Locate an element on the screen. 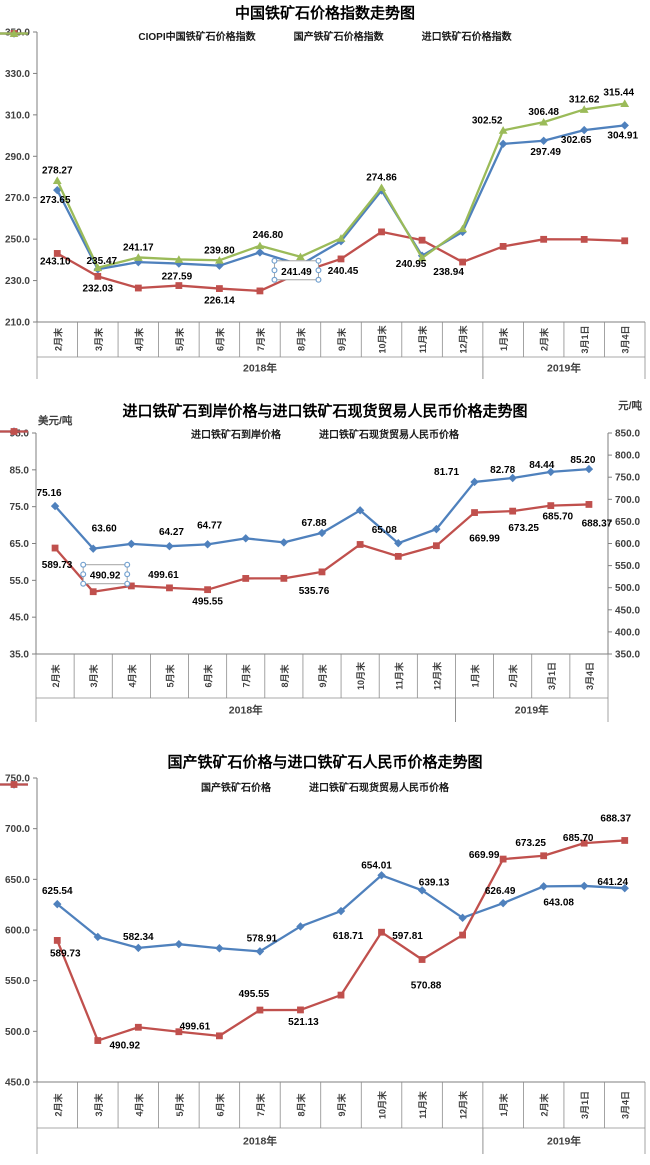 This screenshot has height=1165, width=650. chart-legend: 国产铁矿石价格 进口铁矿石现货贸易人民币价格 is located at coordinates (325, 786).